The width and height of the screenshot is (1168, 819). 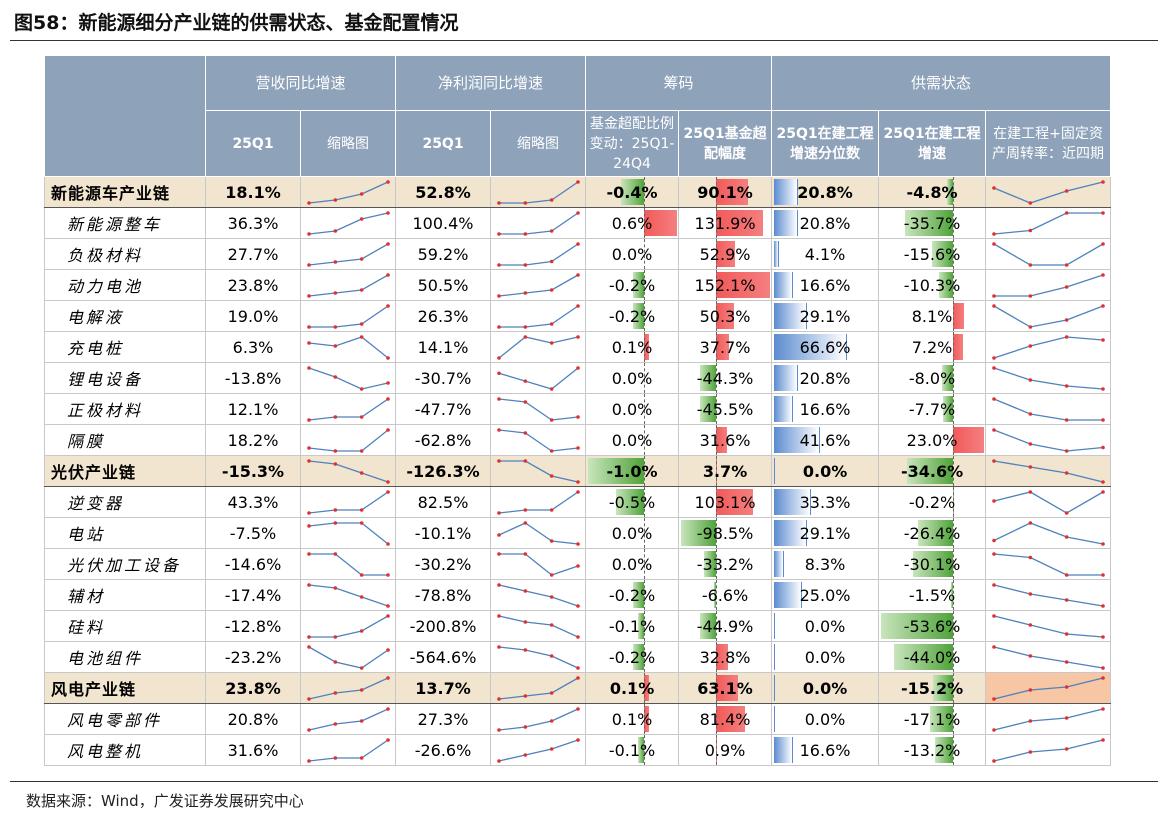 What do you see at coordinates (632, 502) in the screenshot?
I see `bar-cell: -0.5%` at bounding box center [632, 502].